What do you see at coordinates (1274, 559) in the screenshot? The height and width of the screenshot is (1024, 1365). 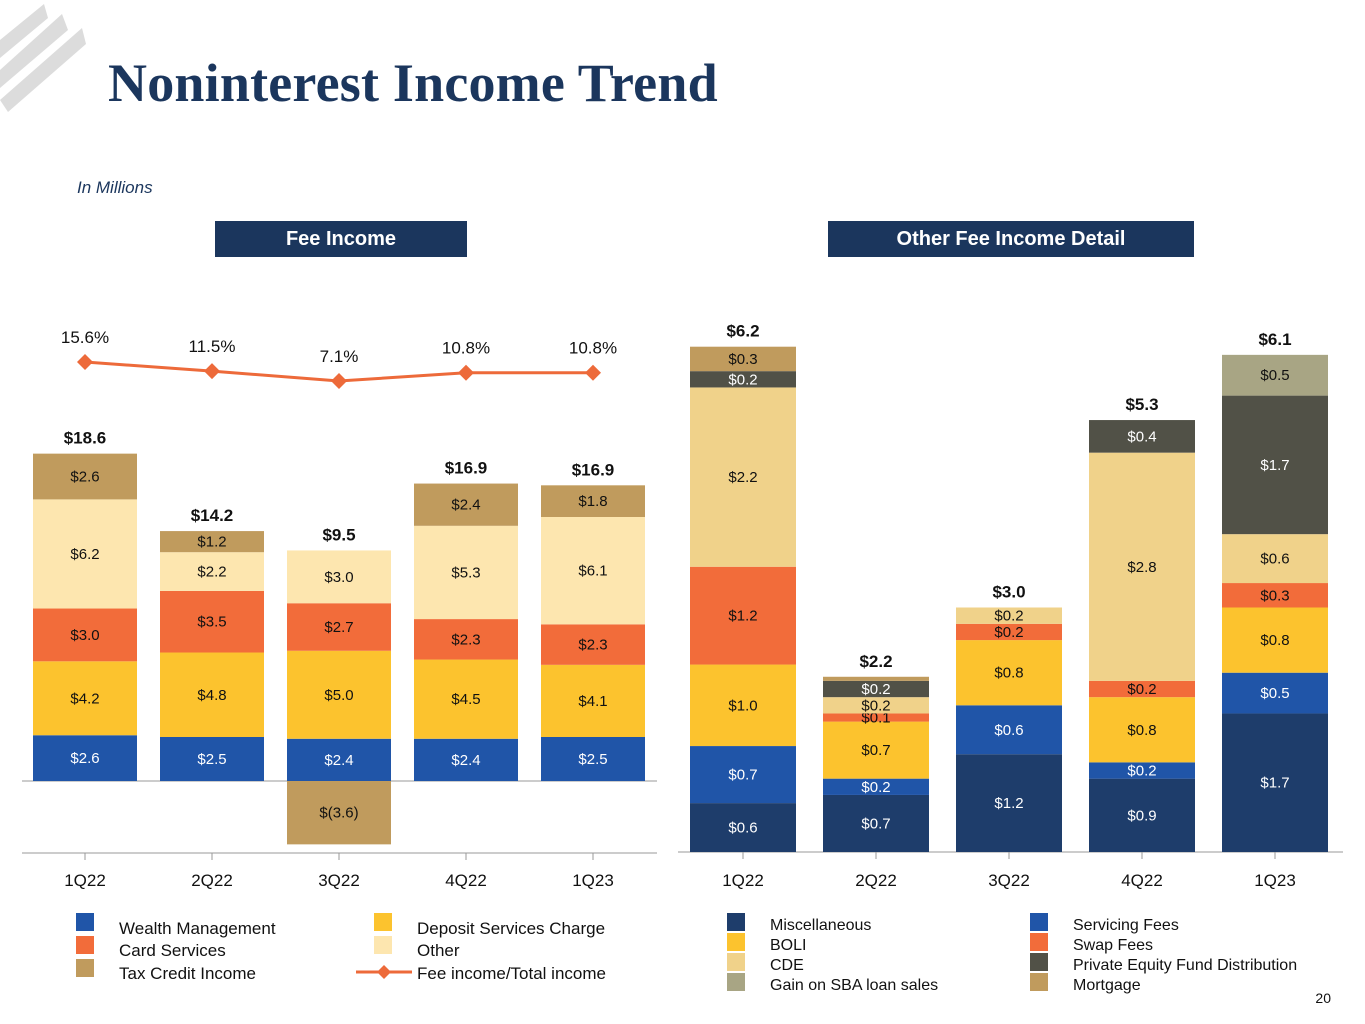 I see `label-cde-1q23: $0.6` at bounding box center [1274, 559].